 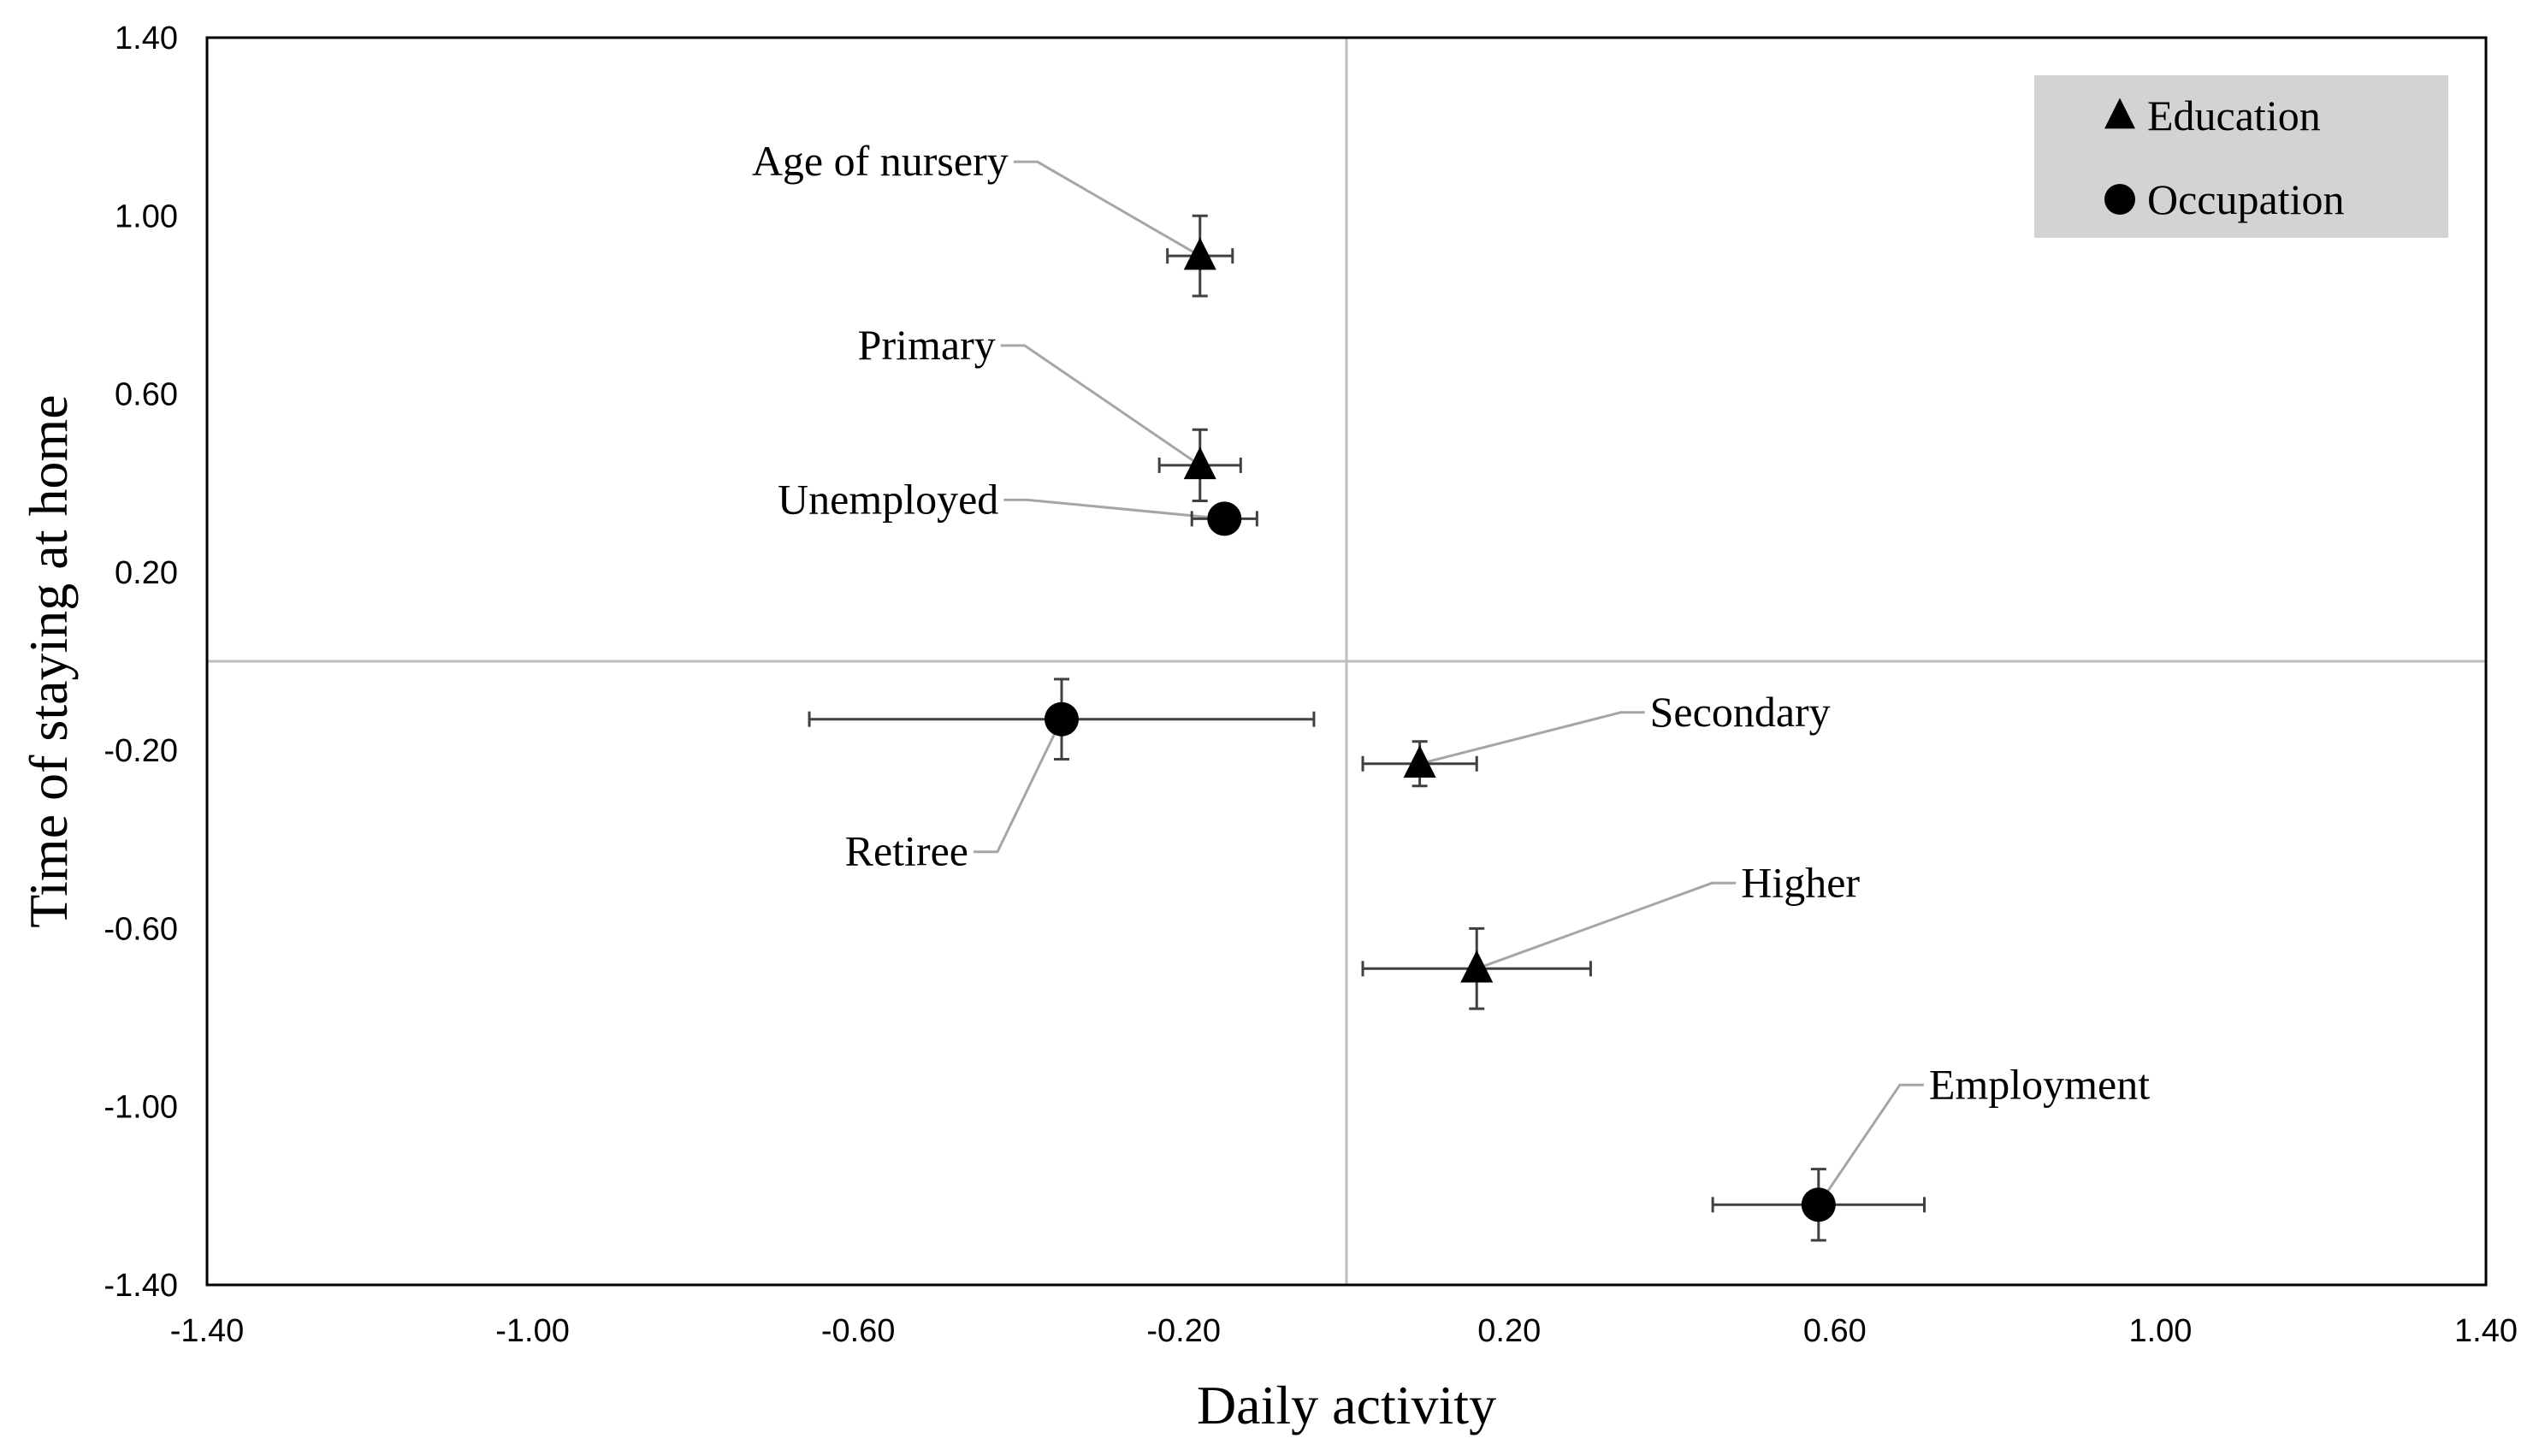 I want to click on data-point-employment, so click(x=1818, y=1204).